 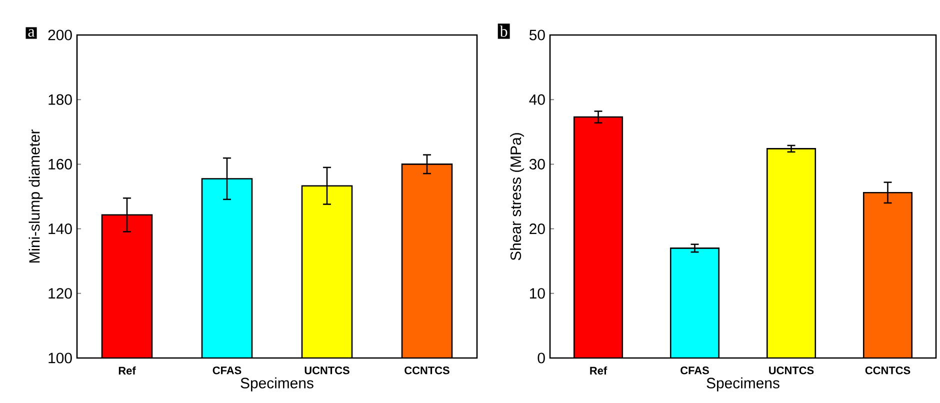 I want to click on y-tick-label: 40, so click(x=537, y=99).